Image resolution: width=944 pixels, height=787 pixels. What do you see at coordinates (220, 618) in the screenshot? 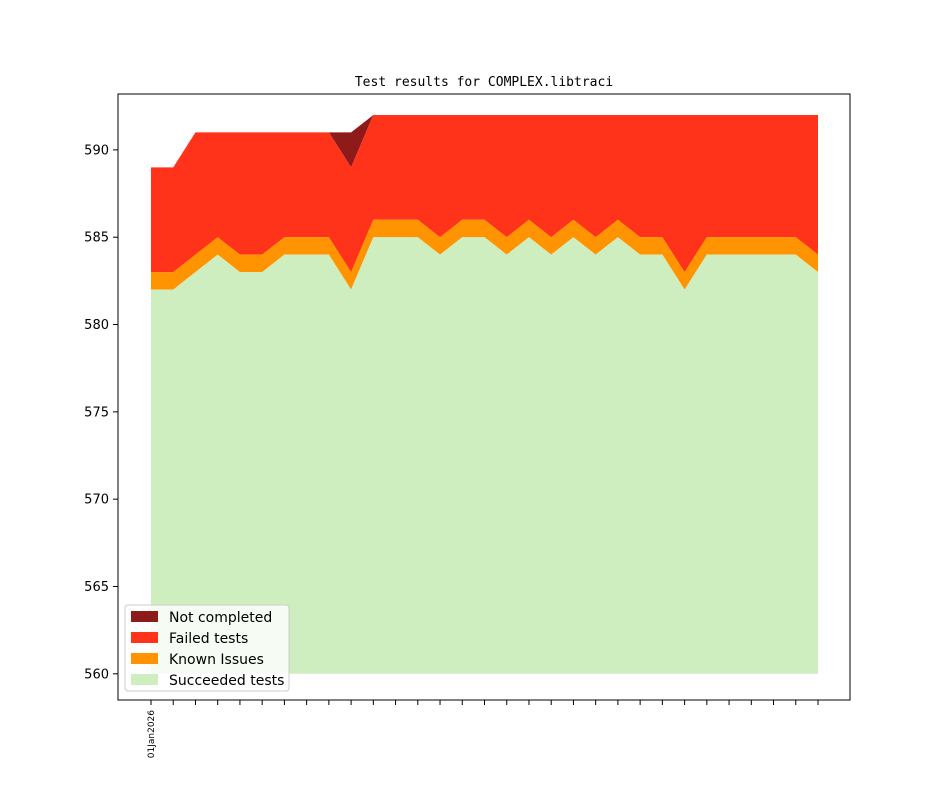
I see `legend-label: Not completed` at bounding box center [220, 618].